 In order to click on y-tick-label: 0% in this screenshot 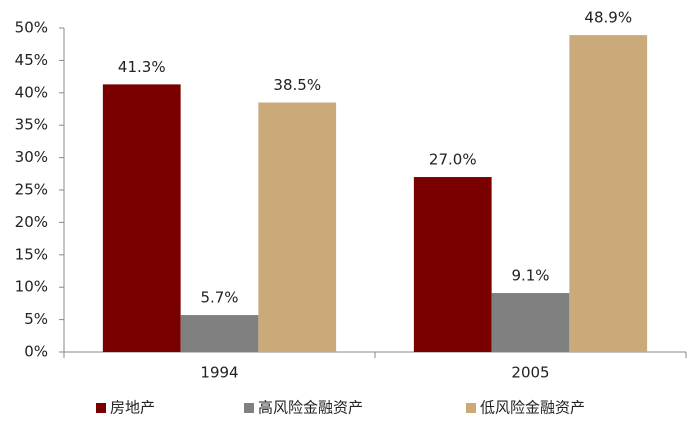, I will do `click(36, 352)`.